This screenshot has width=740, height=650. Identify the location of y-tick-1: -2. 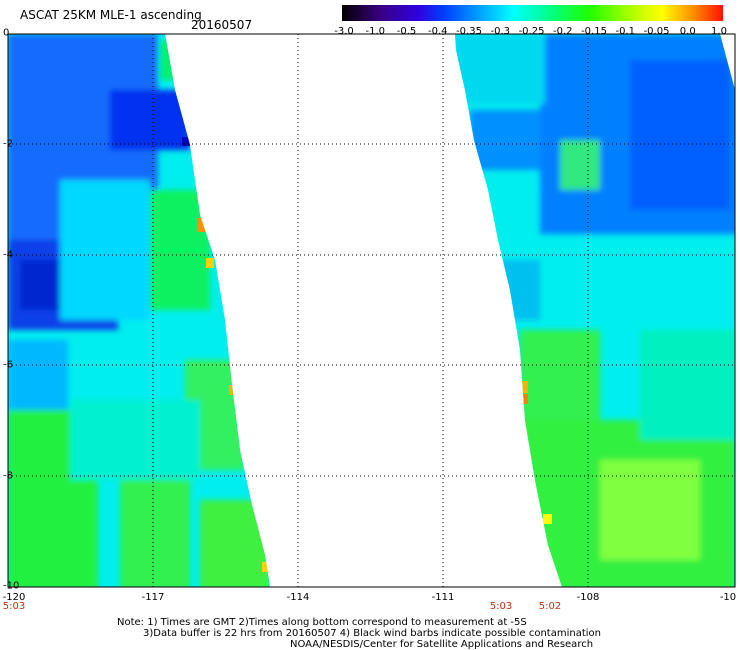
(8, 144).